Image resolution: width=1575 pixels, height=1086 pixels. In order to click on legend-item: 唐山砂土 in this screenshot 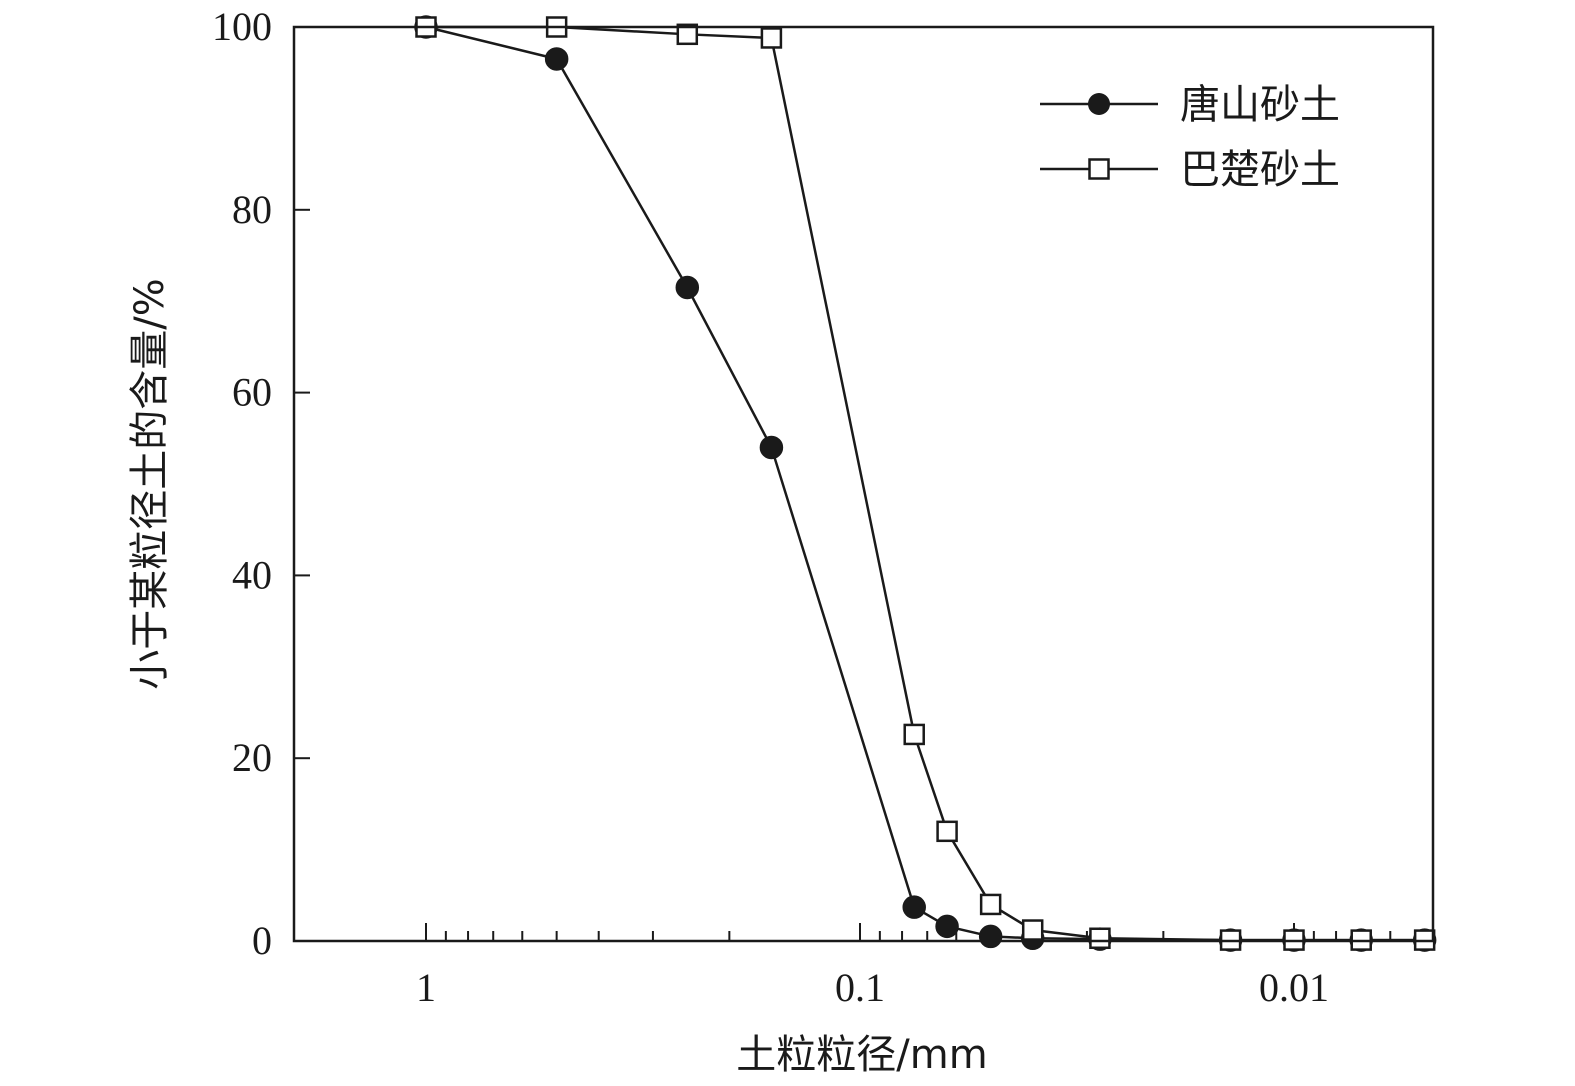, I will do `click(1190, 105)`.